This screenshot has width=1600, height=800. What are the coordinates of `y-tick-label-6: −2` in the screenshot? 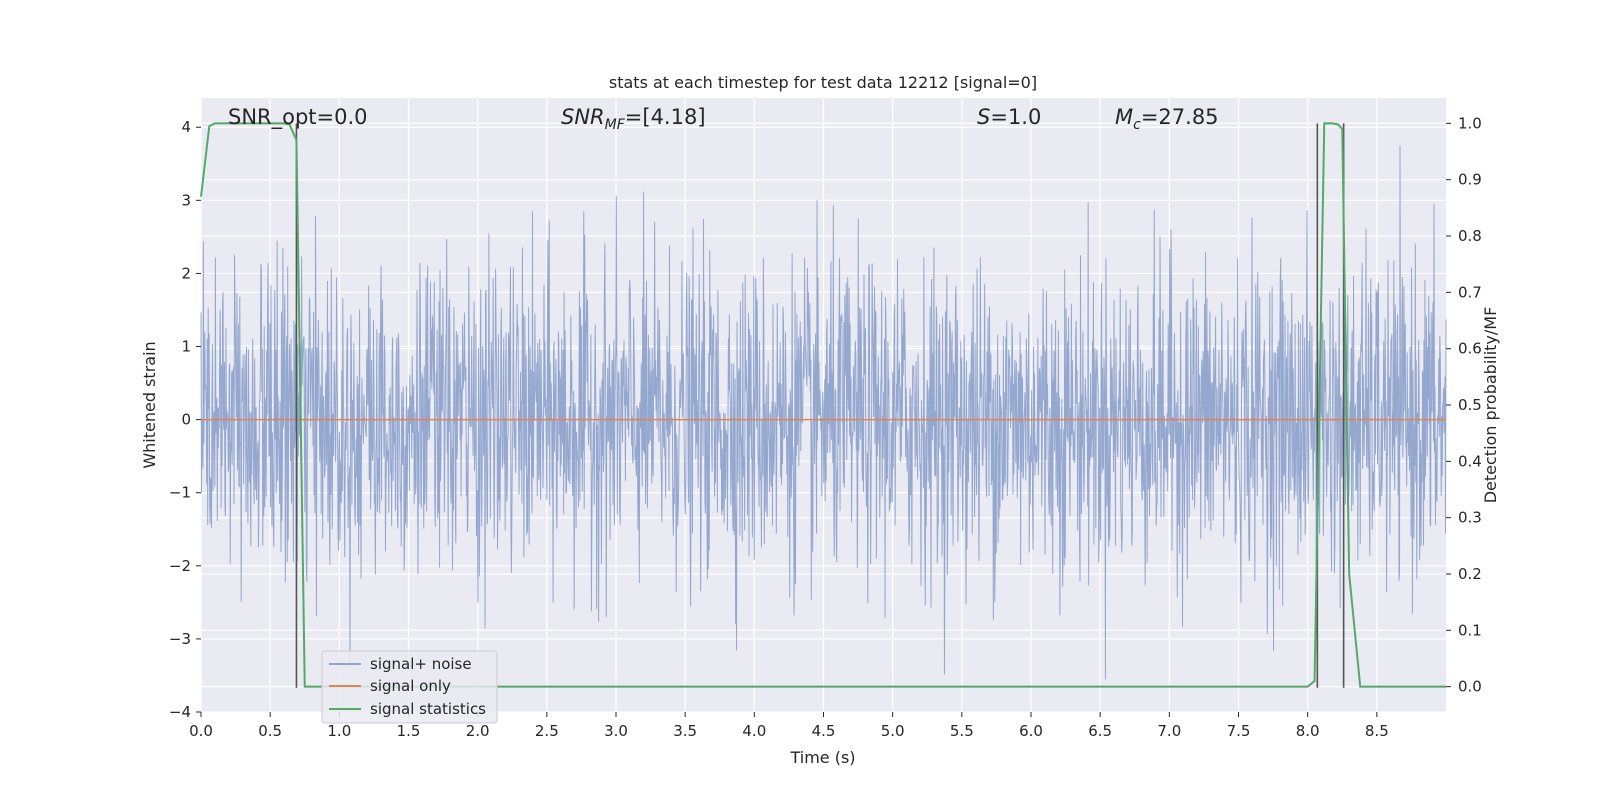 It's located at (180, 566).